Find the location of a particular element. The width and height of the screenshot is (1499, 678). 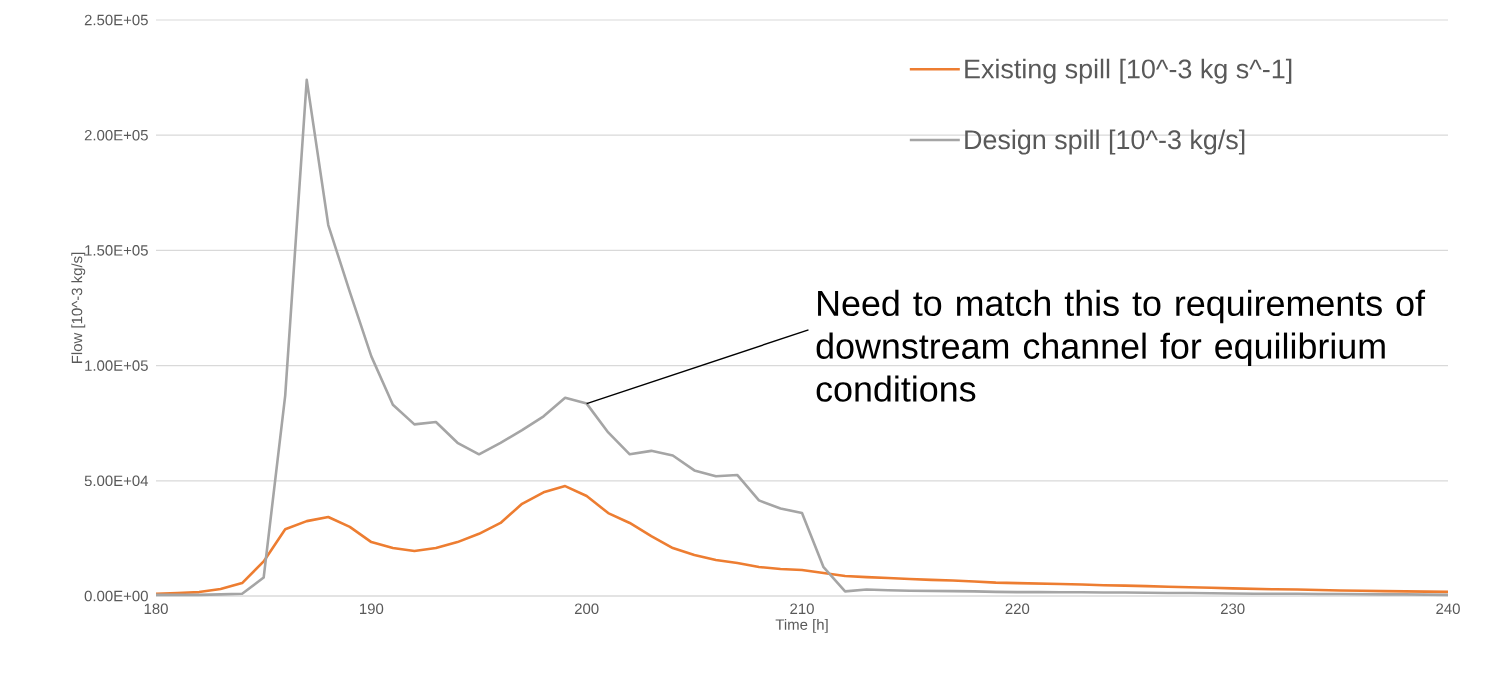

y-axis-title: Flow [10^-3 kg/s] is located at coordinates (78, 308).